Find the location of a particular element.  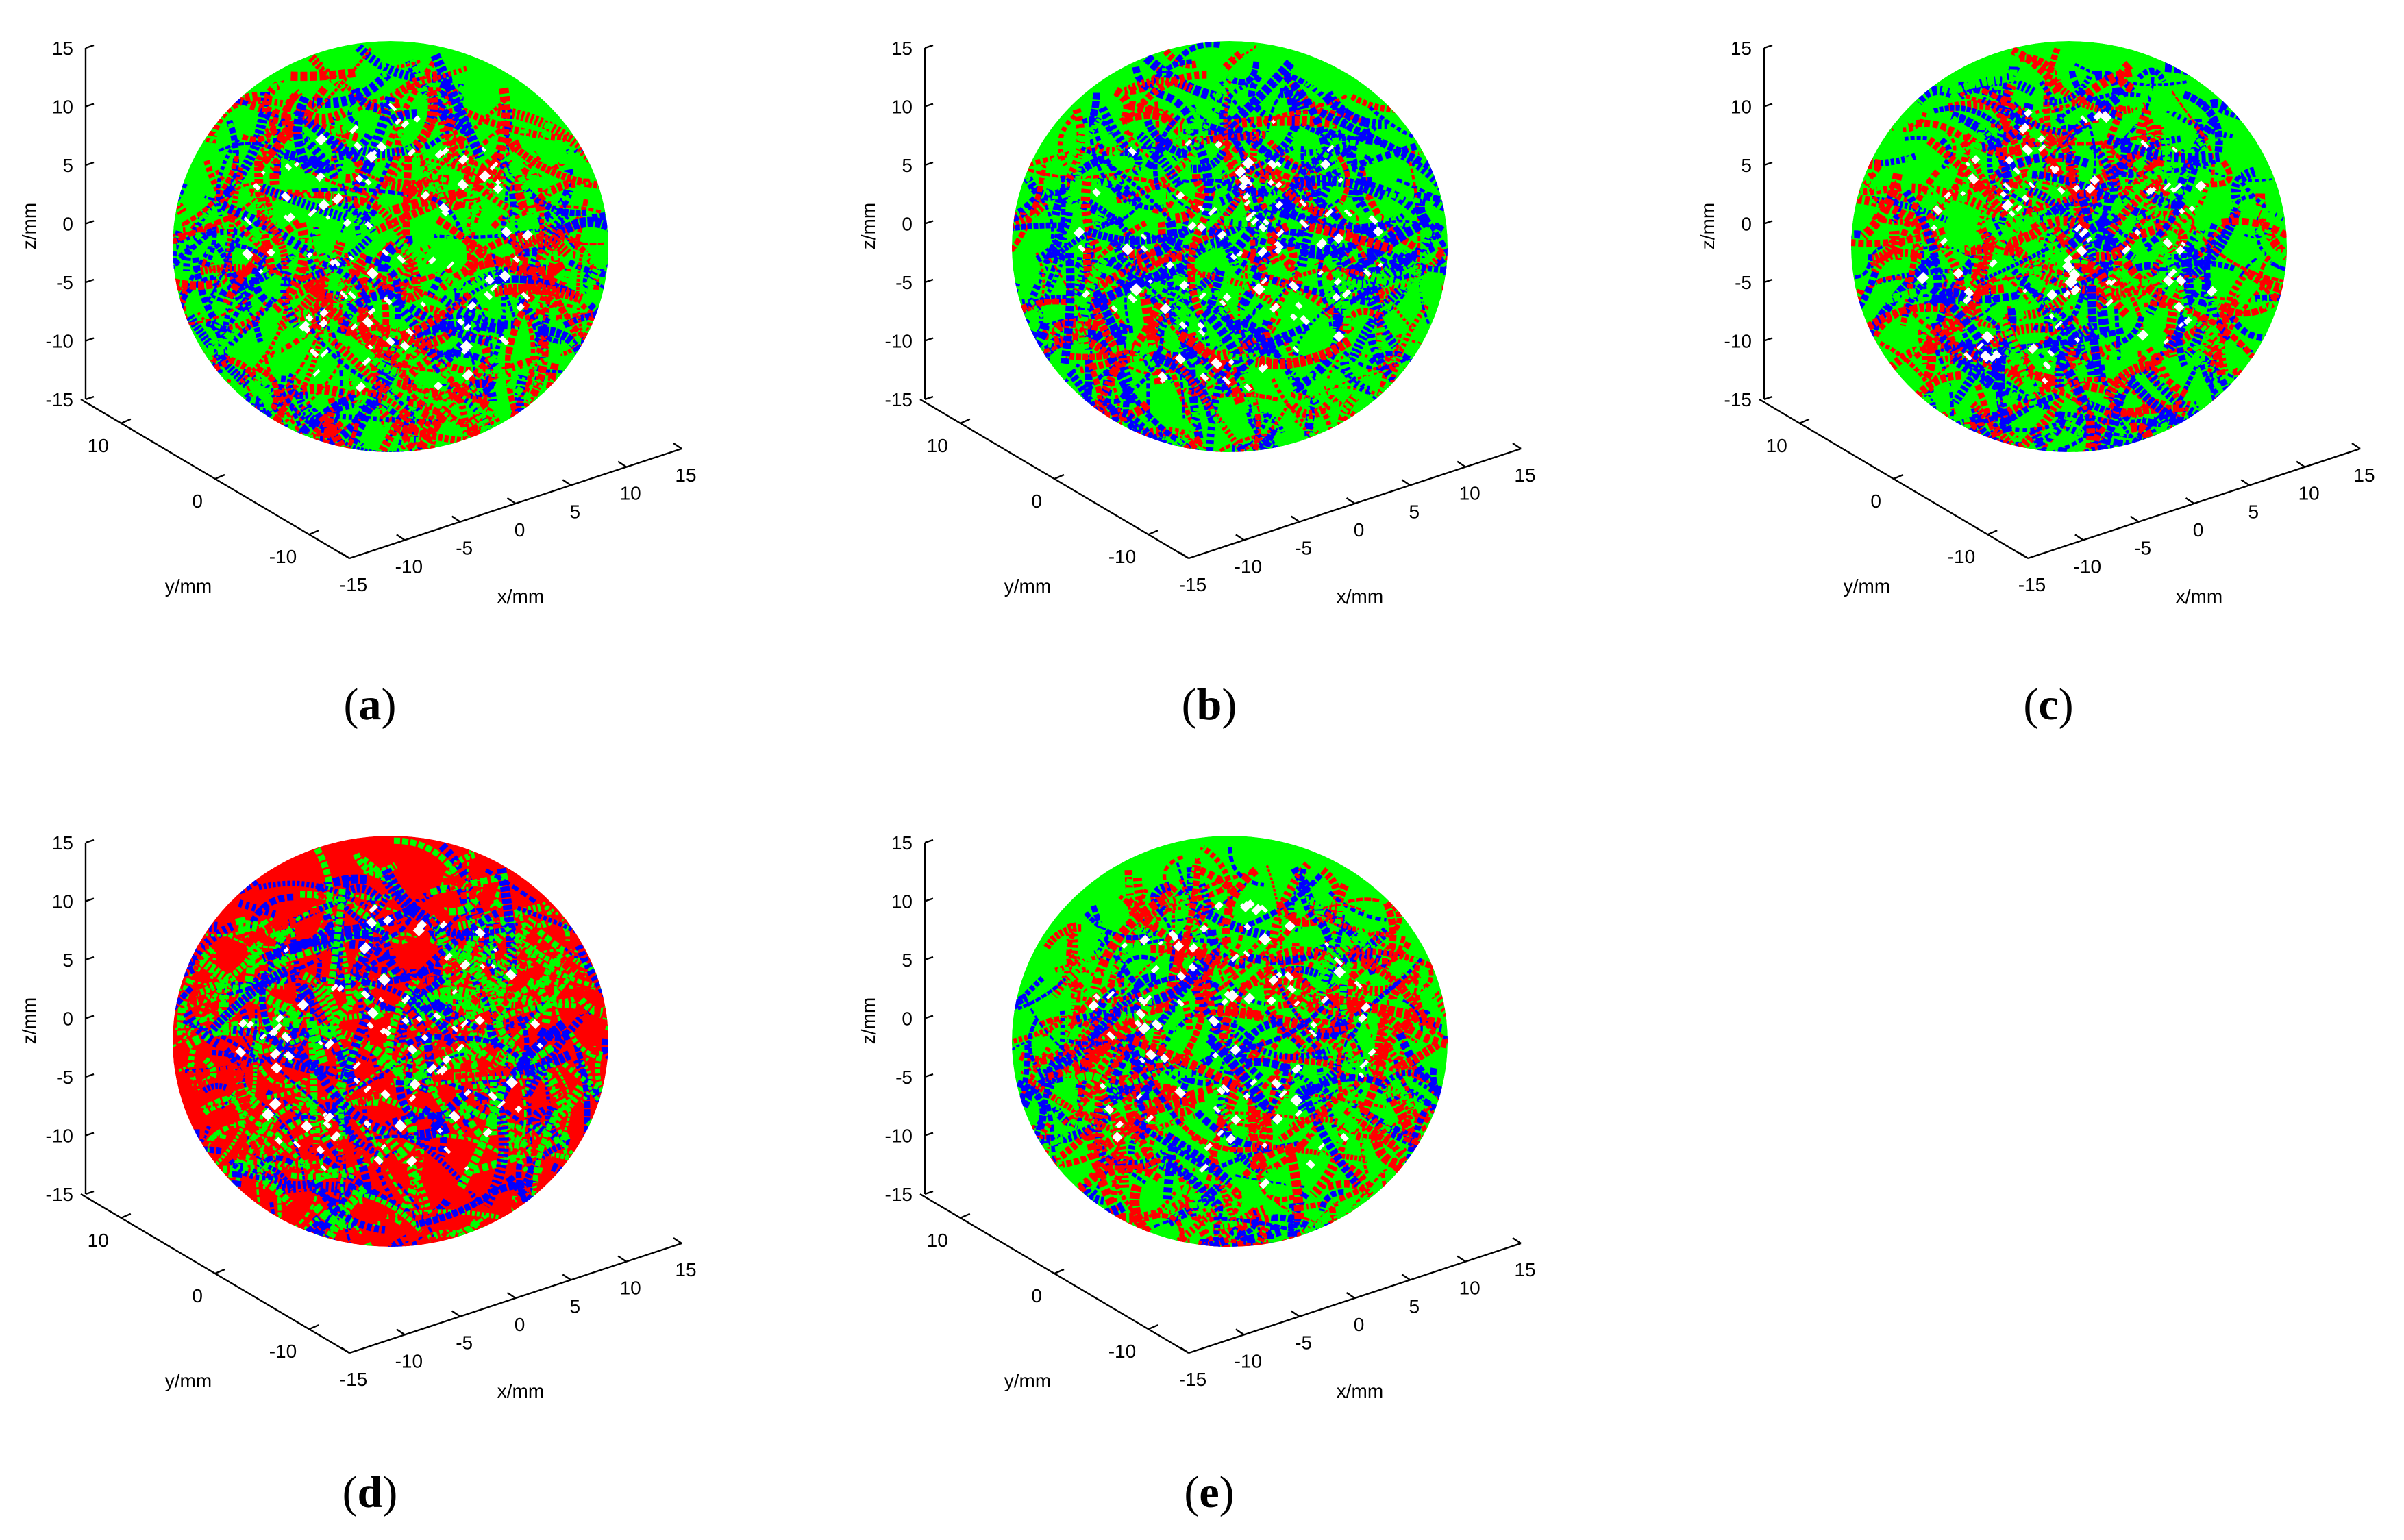

y-tick-mark is located at coordinates (313, 1327).